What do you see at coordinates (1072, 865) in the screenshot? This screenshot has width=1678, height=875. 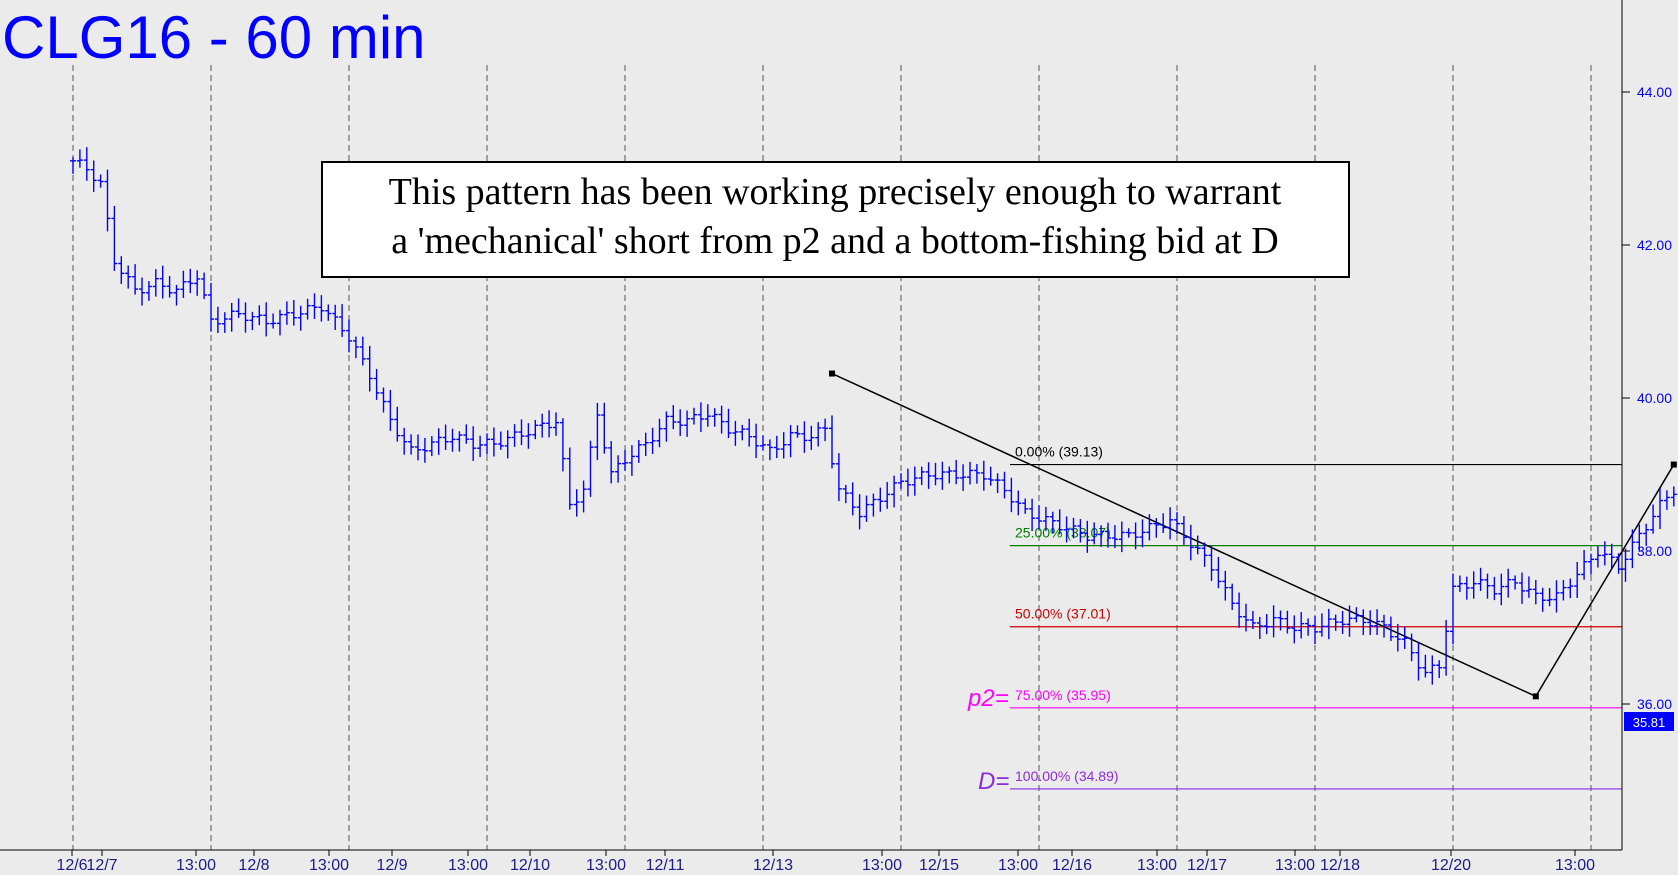 I see `time-tick-label: 12/16` at bounding box center [1072, 865].